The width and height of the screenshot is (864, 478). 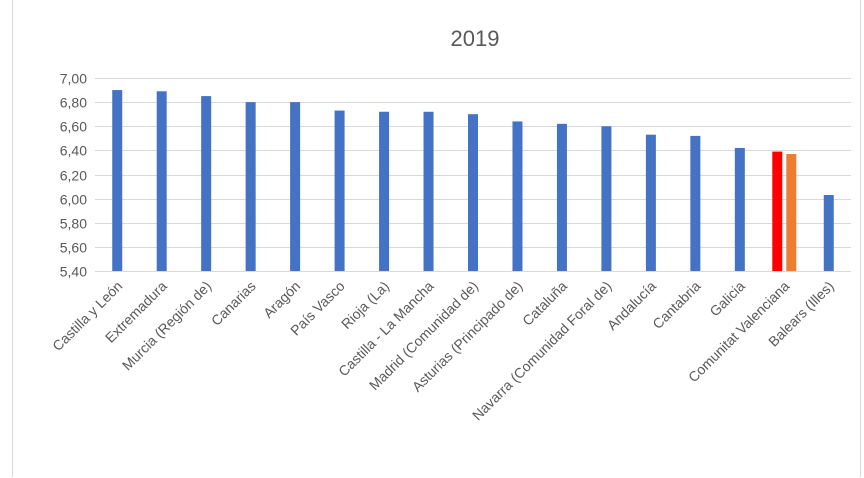 I want to click on y-tick-label: 6,20, so click(x=73, y=176).